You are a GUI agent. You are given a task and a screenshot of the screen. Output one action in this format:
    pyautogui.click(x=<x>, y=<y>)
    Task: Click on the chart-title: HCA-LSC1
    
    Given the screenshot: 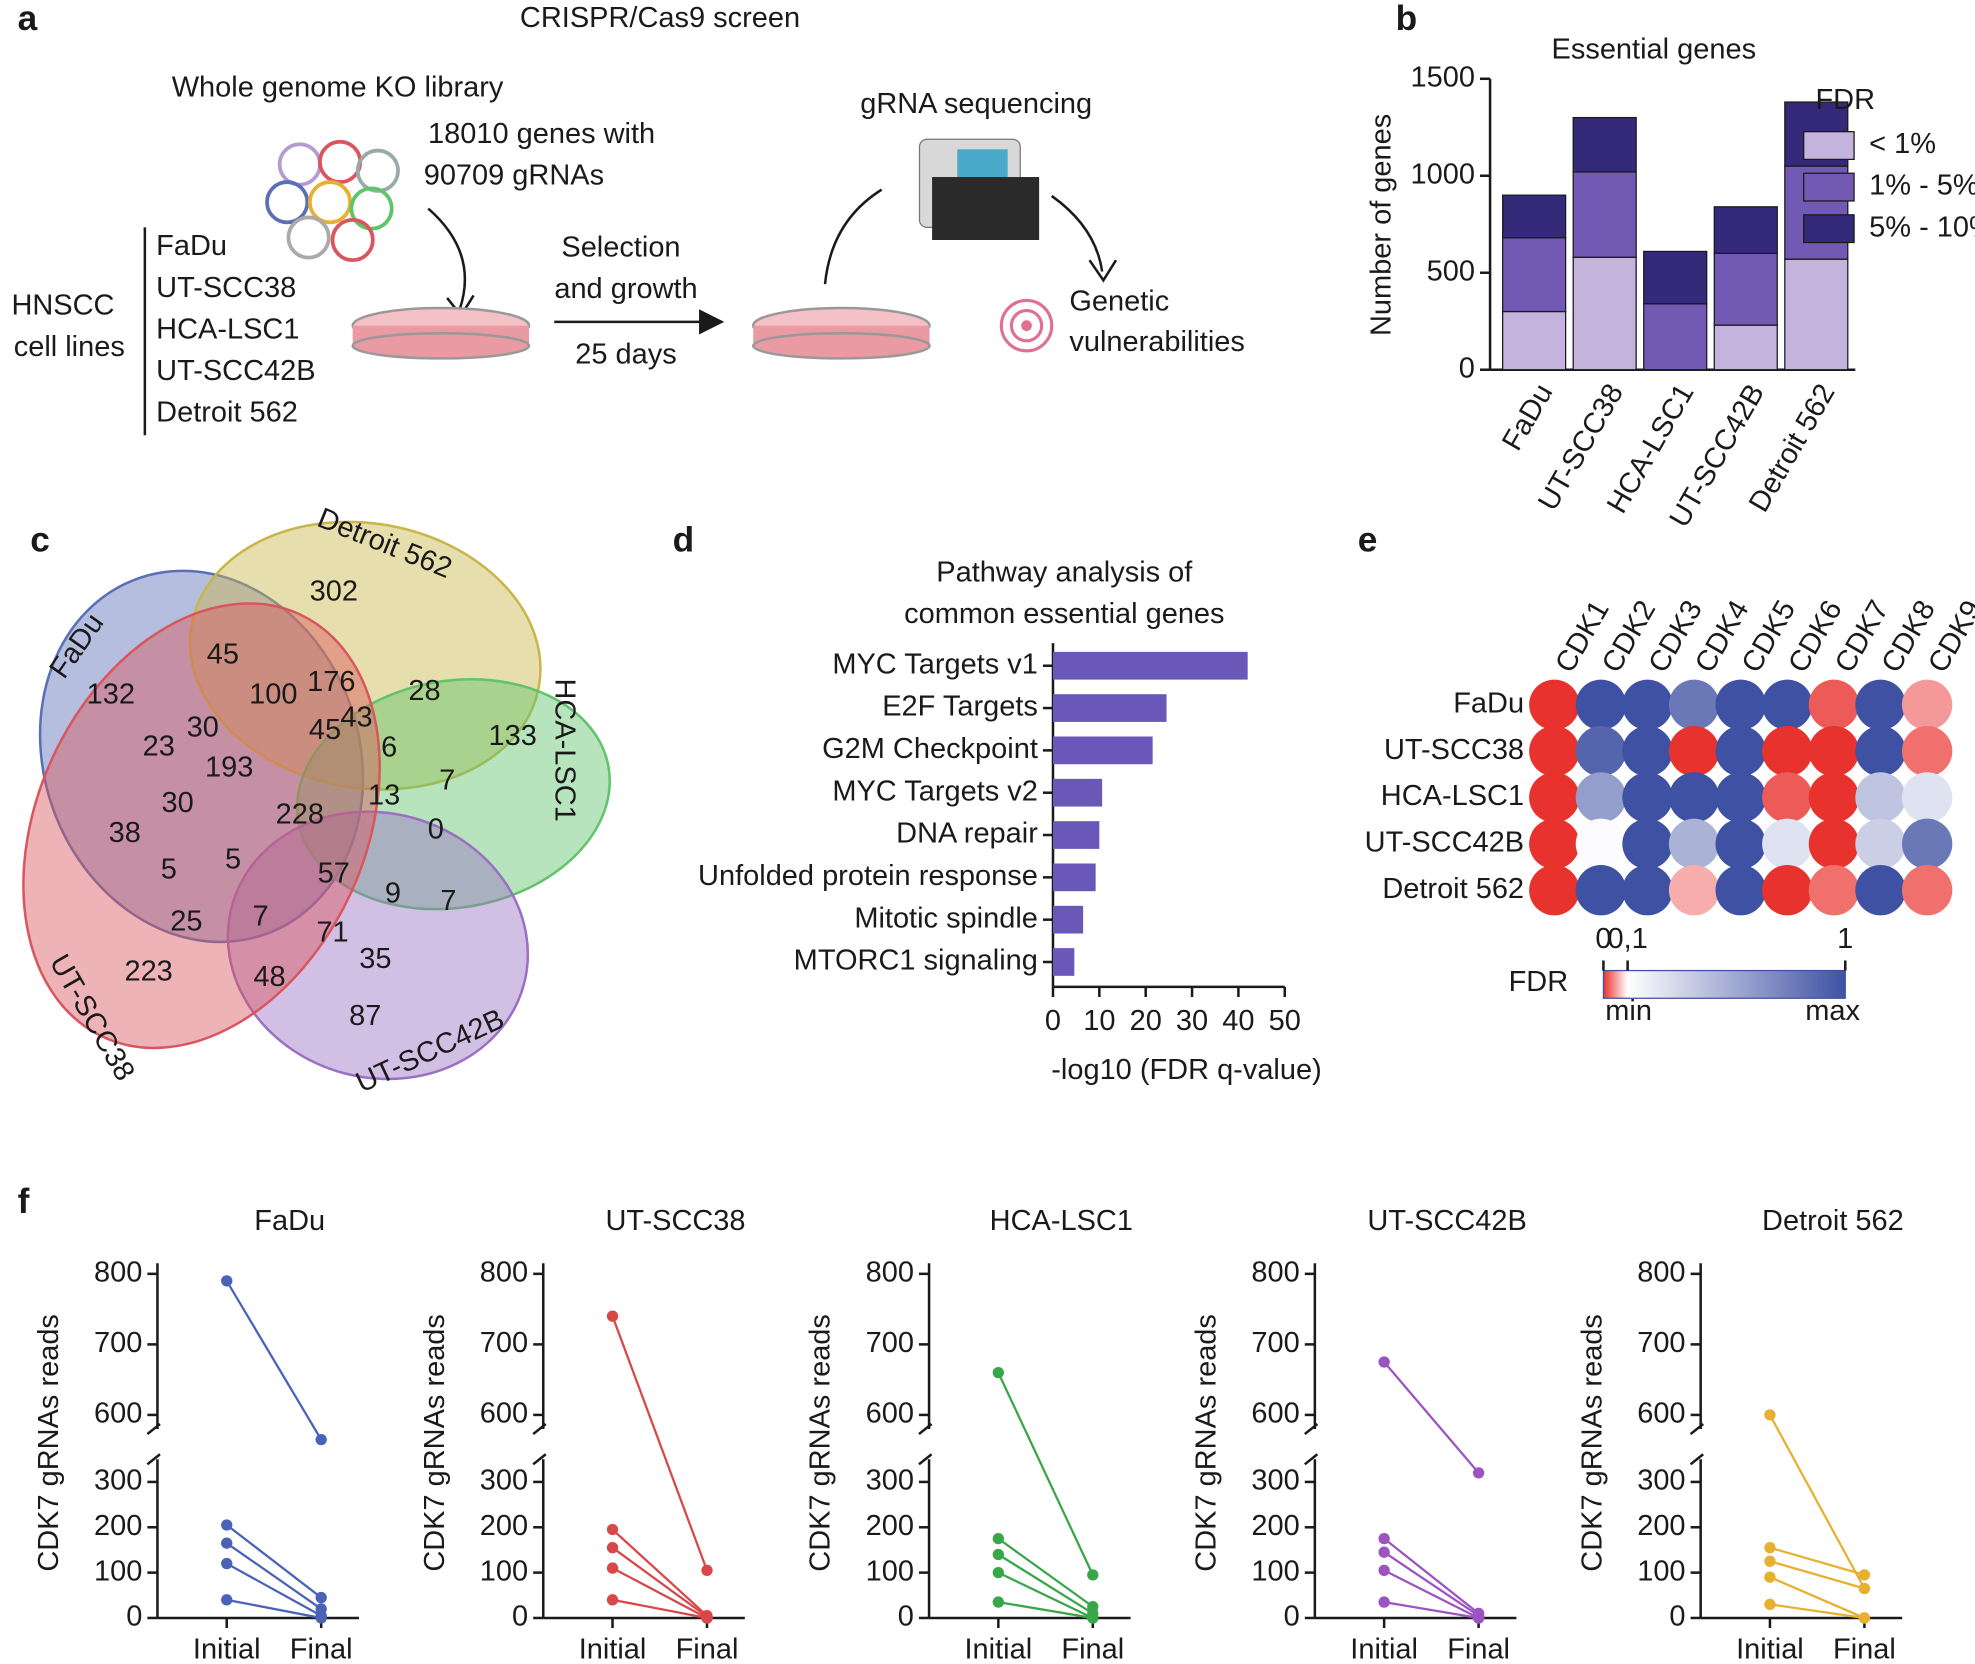 What is the action you would take?
    pyautogui.click(x=1061, y=1221)
    